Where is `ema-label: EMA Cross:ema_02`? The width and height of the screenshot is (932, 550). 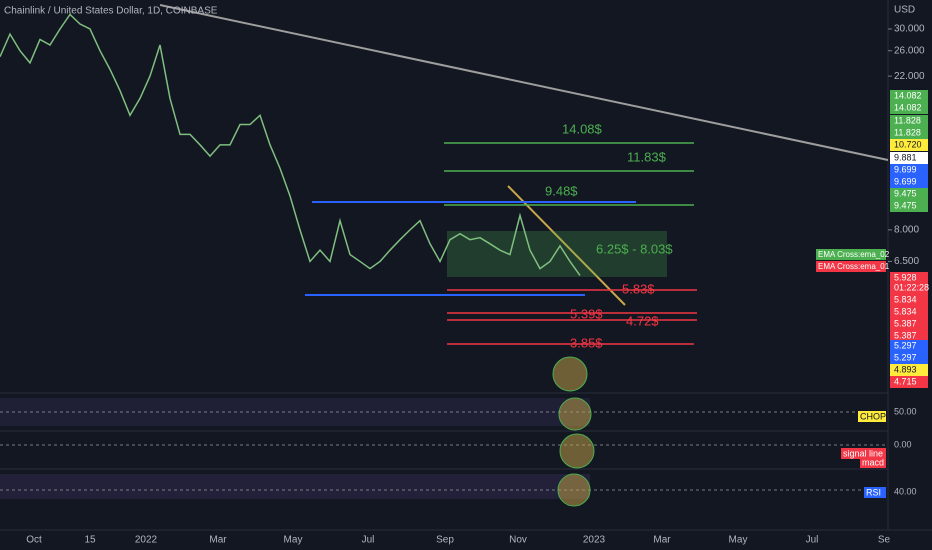
ema-label: EMA Cross:ema_02 is located at coordinates (854, 254).